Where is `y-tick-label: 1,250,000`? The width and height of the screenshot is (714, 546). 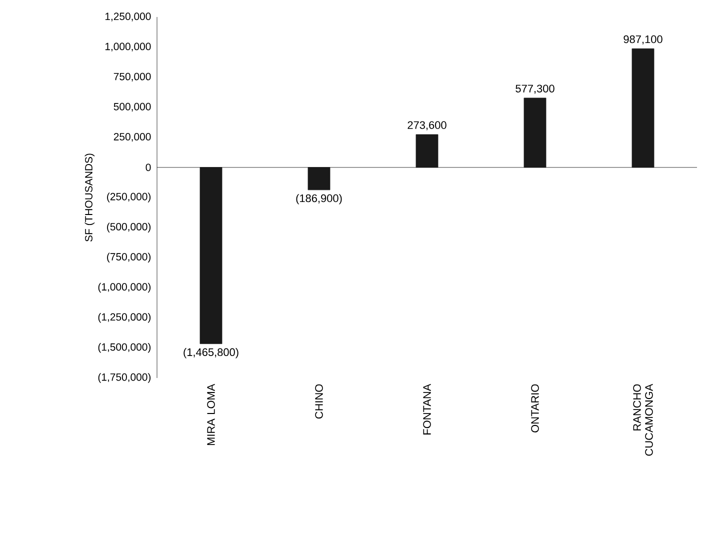 y-tick-label: 1,250,000 is located at coordinates (128, 17).